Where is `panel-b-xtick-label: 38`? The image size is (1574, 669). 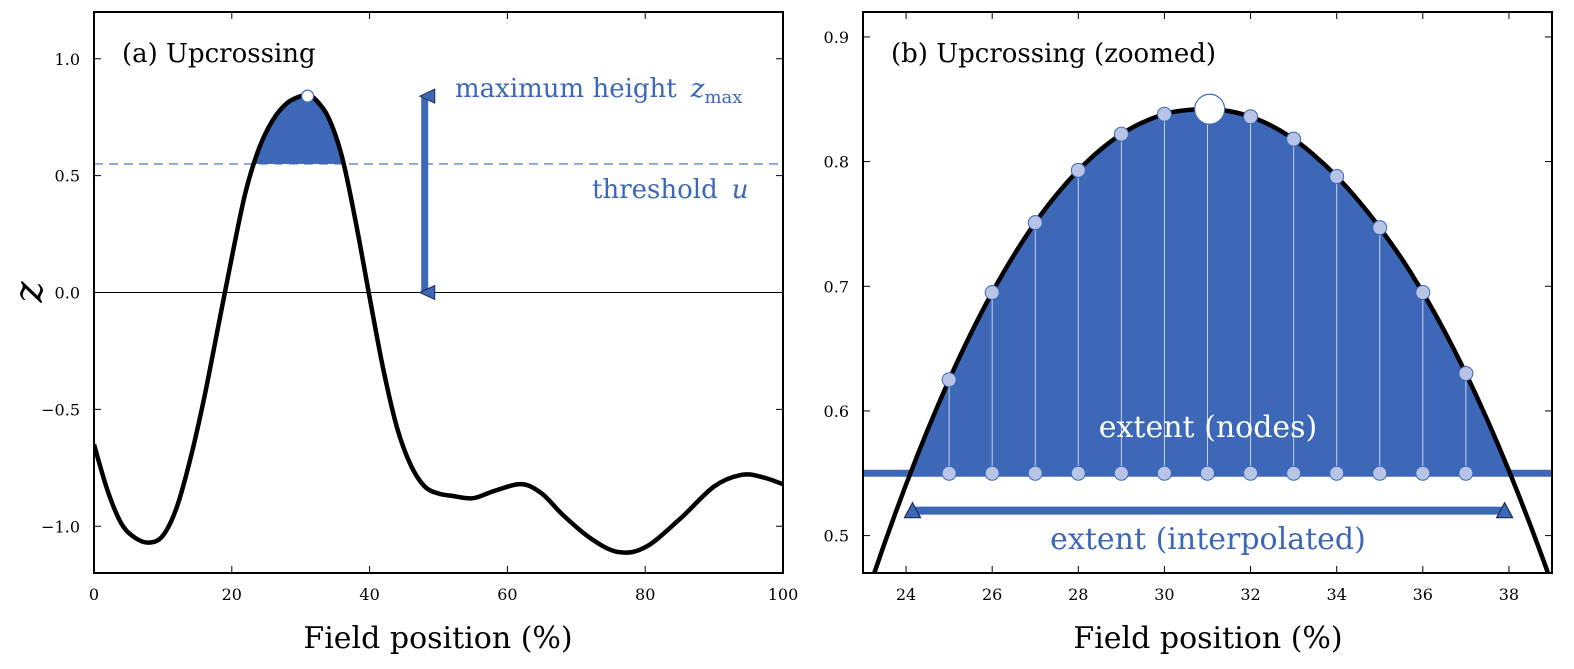 panel-b-xtick-label: 38 is located at coordinates (1509, 594).